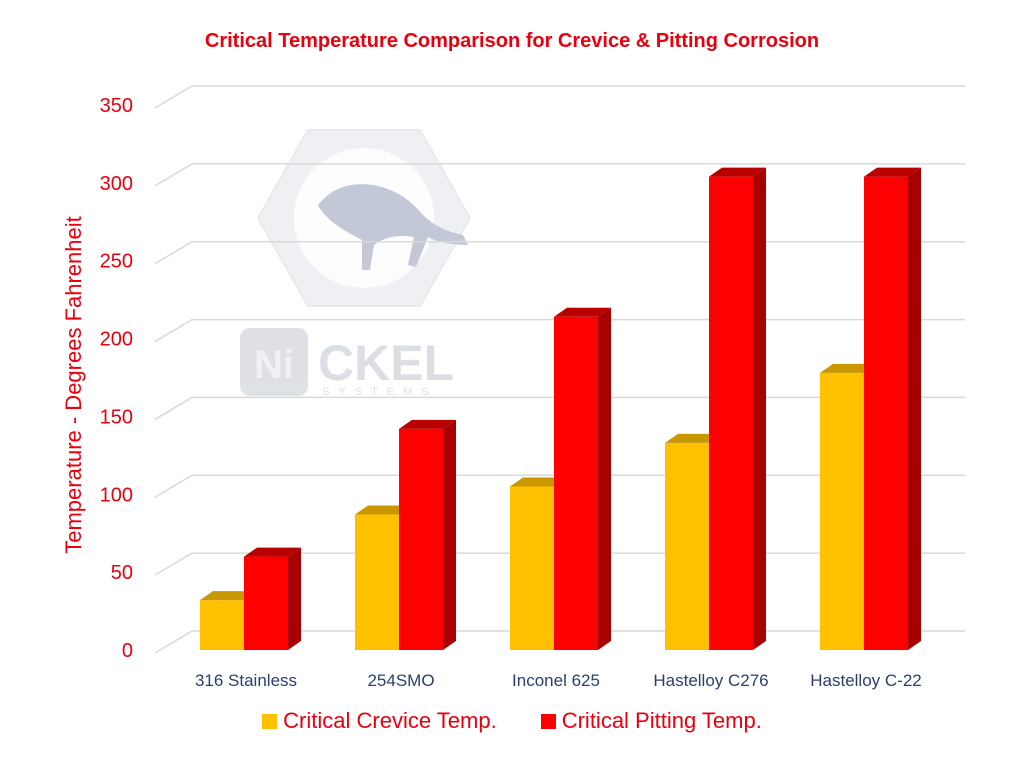 The image size is (1024, 768). What do you see at coordinates (393, 227) in the screenshot?
I see `bison-icon` at bounding box center [393, 227].